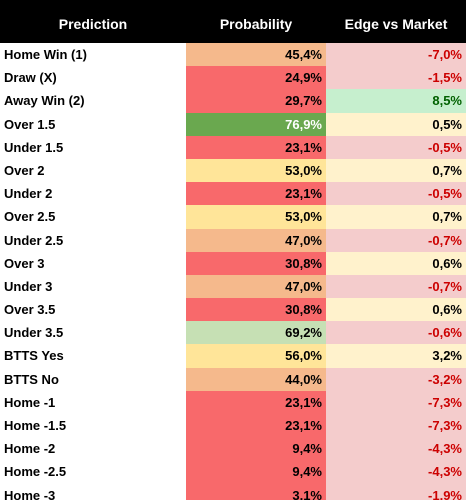  Describe the element at coordinates (93, 426) in the screenshot. I see `table-cell: Home -1.5` at that location.